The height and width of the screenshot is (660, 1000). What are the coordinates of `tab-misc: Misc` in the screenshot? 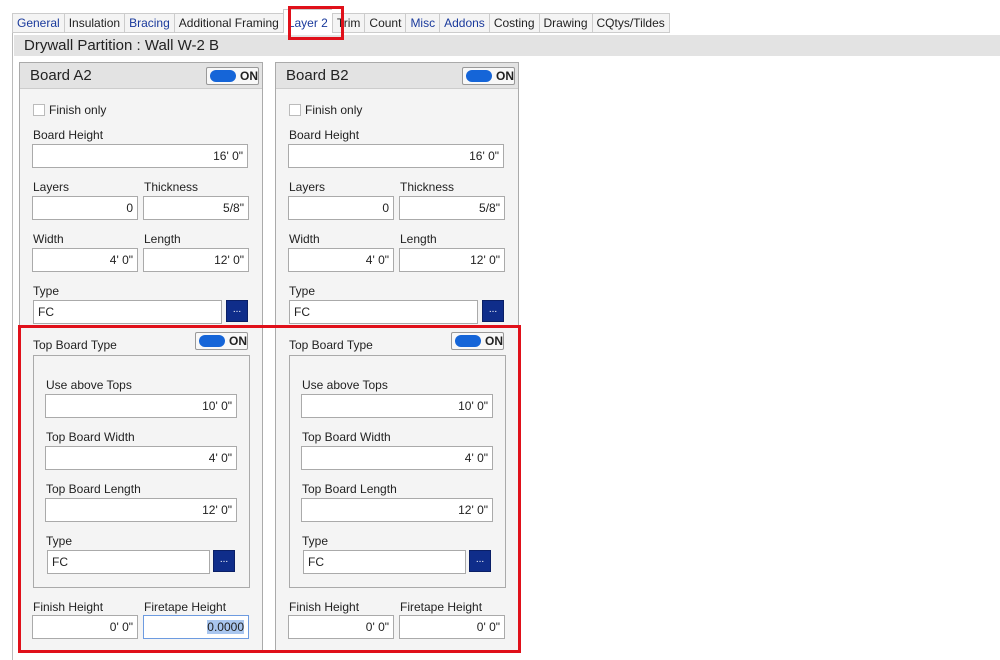 It's located at (422, 23).